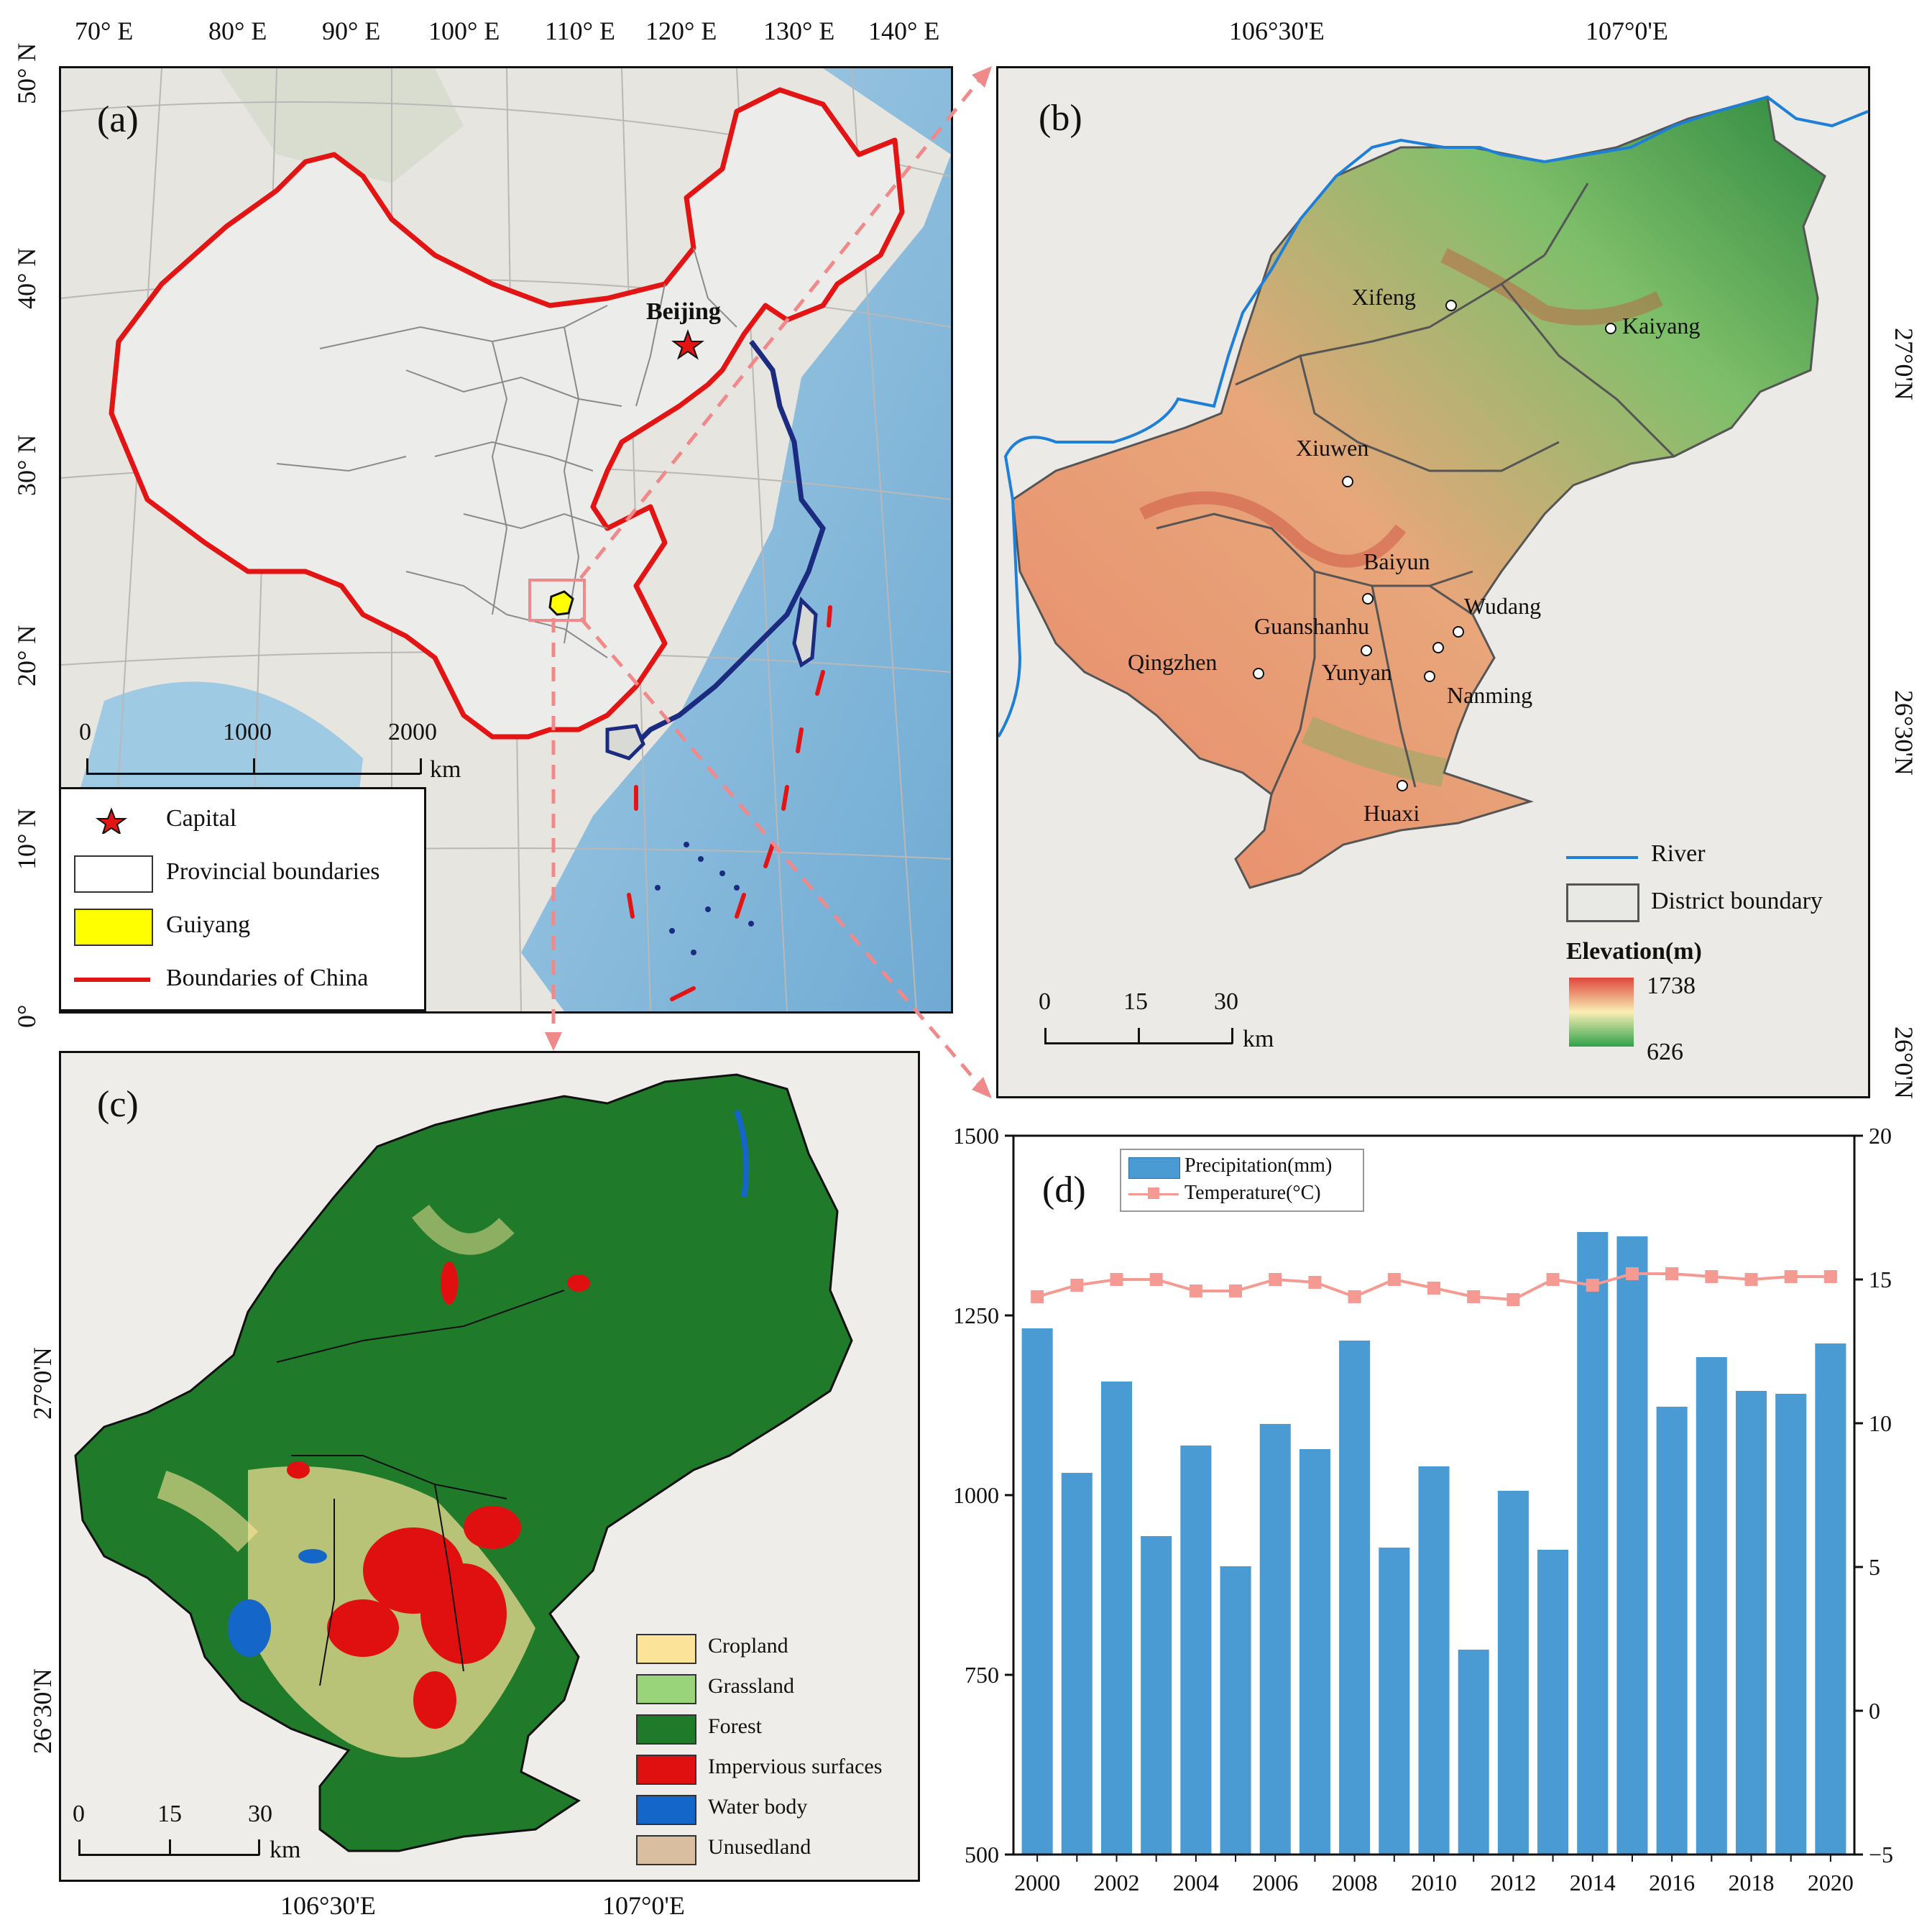 Image resolution: width=1932 pixels, height=1930 pixels. I want to click on x-tick-label: 2016, so click(1672, 1883).